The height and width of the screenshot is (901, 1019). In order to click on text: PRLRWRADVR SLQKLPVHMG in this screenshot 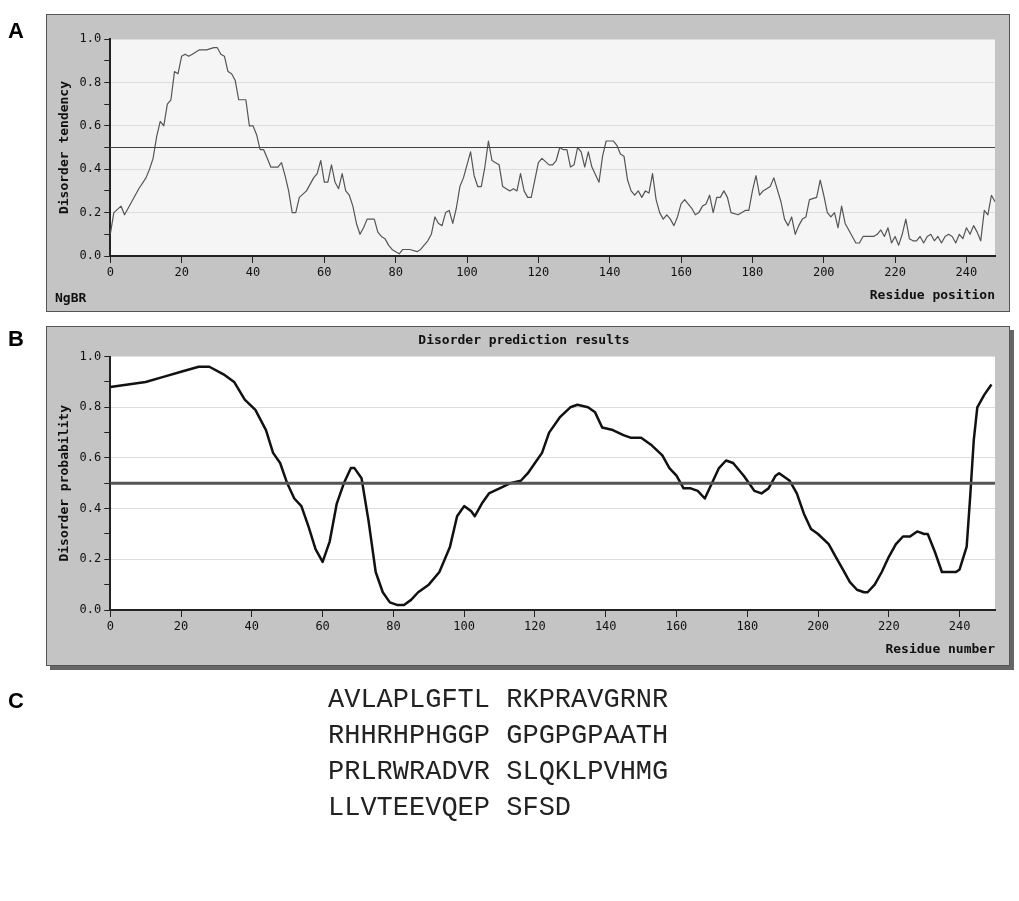, I will do `click(498, 772)`.